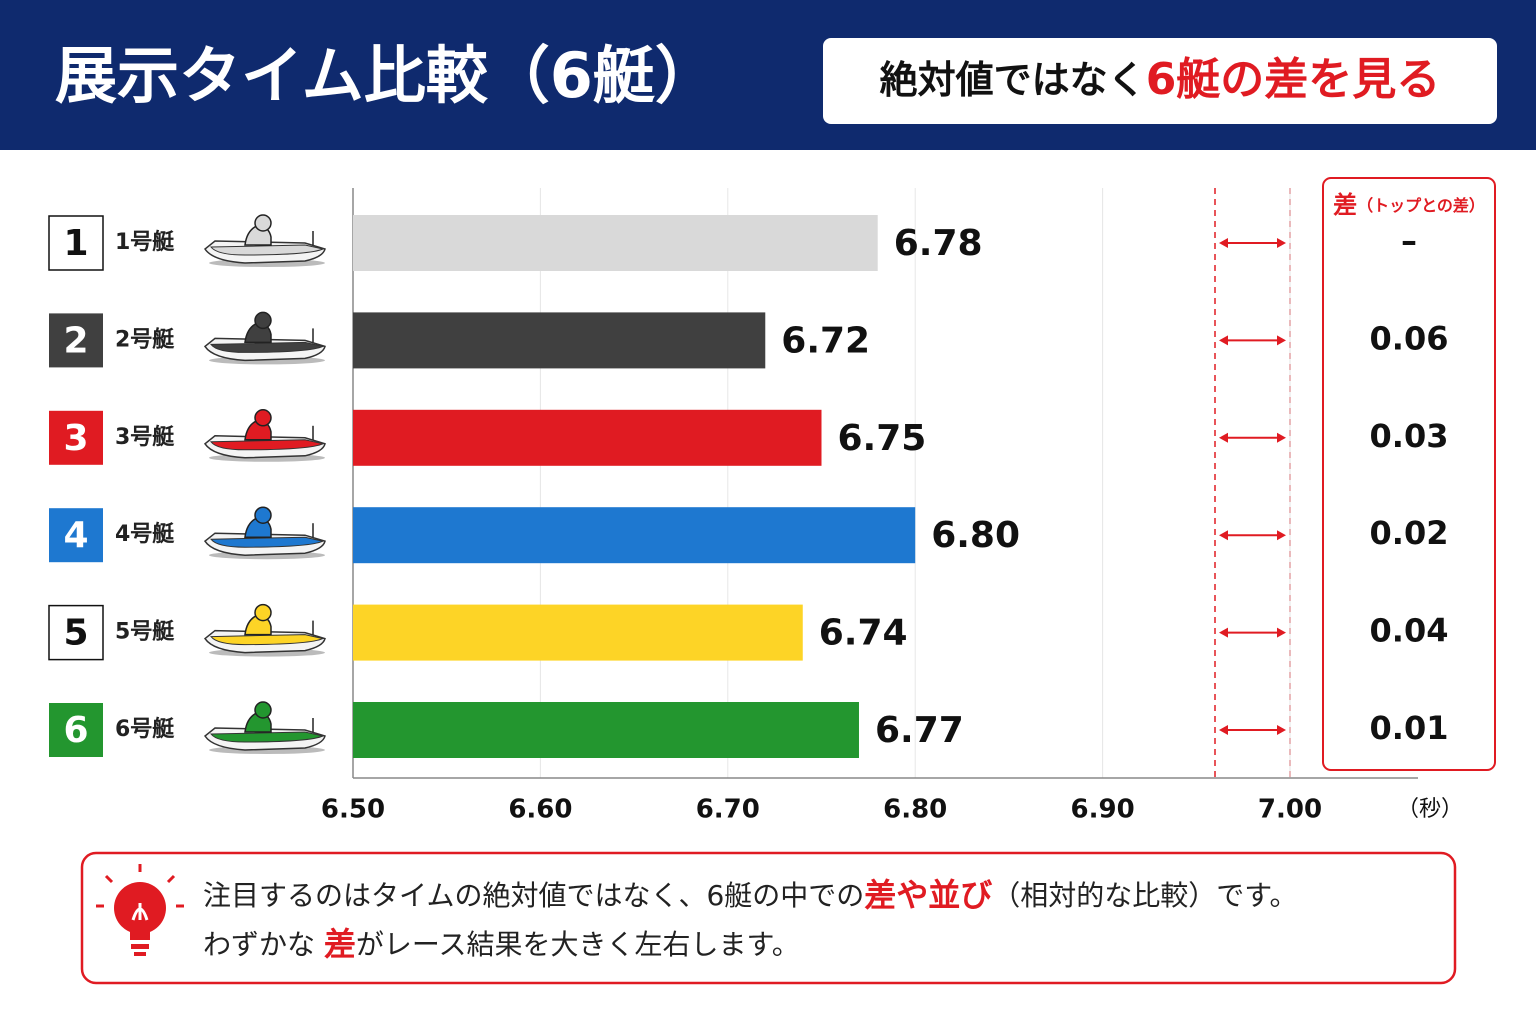 The image size is (1536, 1028). What do you see at coordinates (263, 944) in the screenshot?
I see `note-text: わずかな` at bounding box center [263, 944].